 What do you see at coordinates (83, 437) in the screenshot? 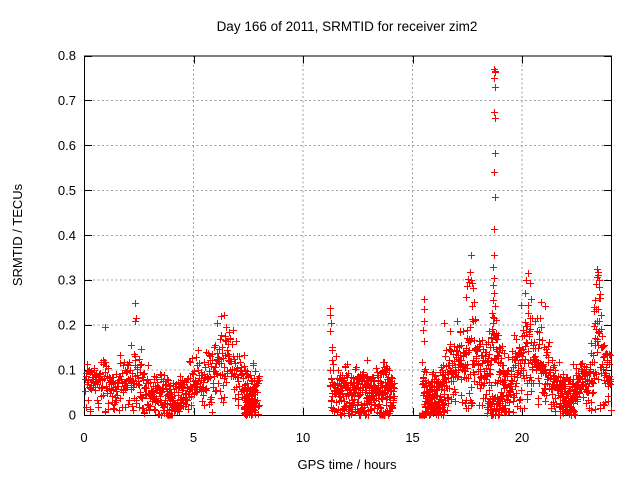
I see `x-tick-label: 0` at bounding box center [83, 437].